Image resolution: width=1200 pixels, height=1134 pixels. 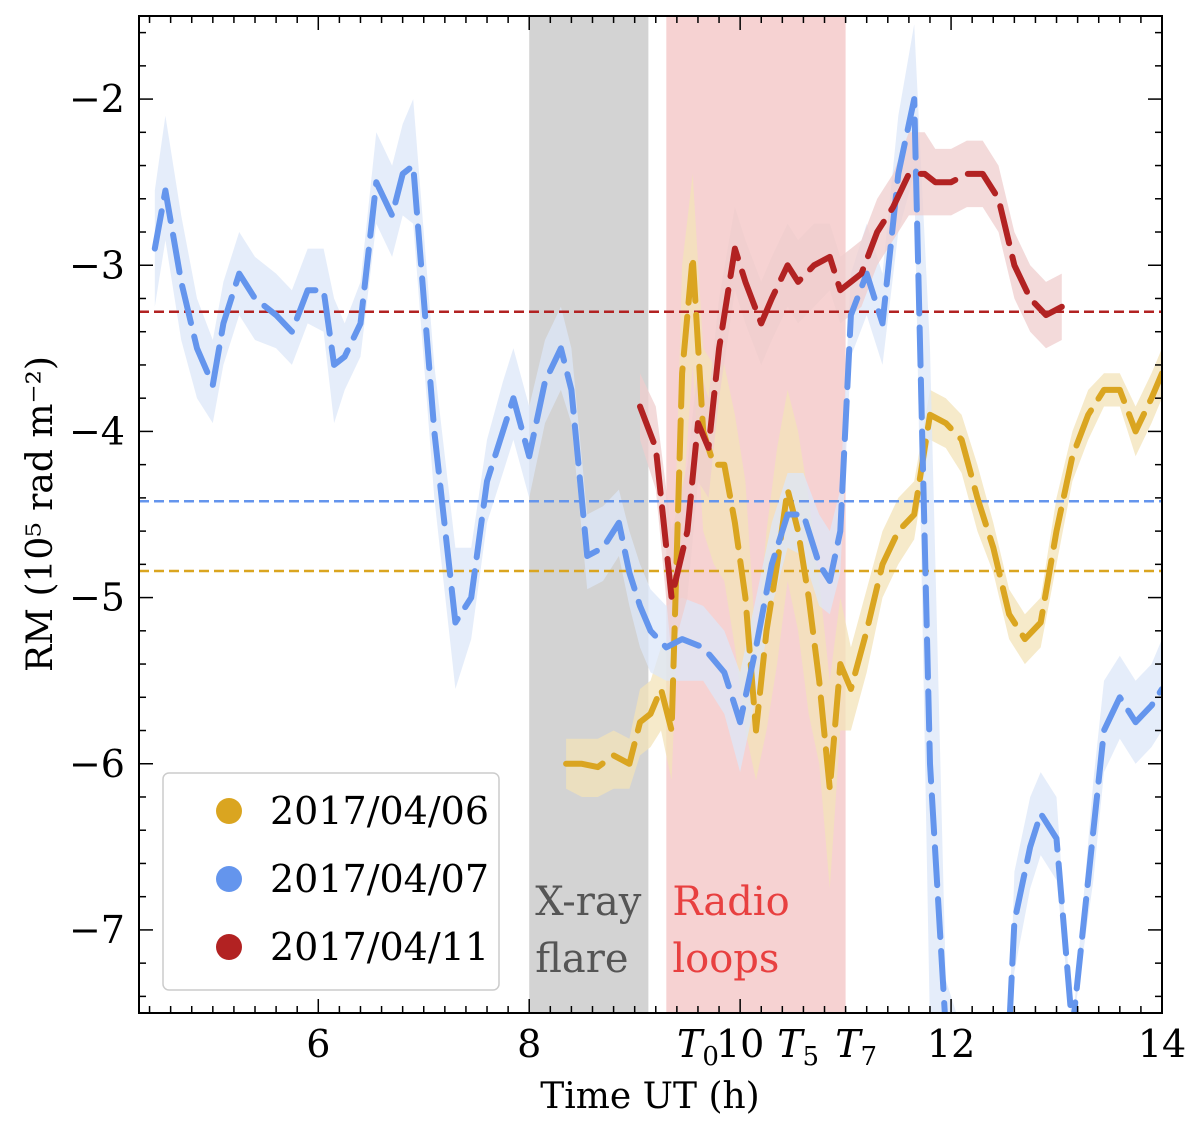 What do you see at coordinates (1162, 1044) in the screenshot?
I see `x-tick-label: 14` at bounding box center [1162, 1044].